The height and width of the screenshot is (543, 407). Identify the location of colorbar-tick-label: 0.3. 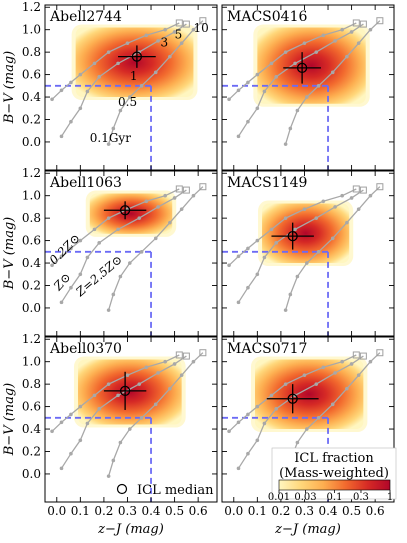
(361, 497).